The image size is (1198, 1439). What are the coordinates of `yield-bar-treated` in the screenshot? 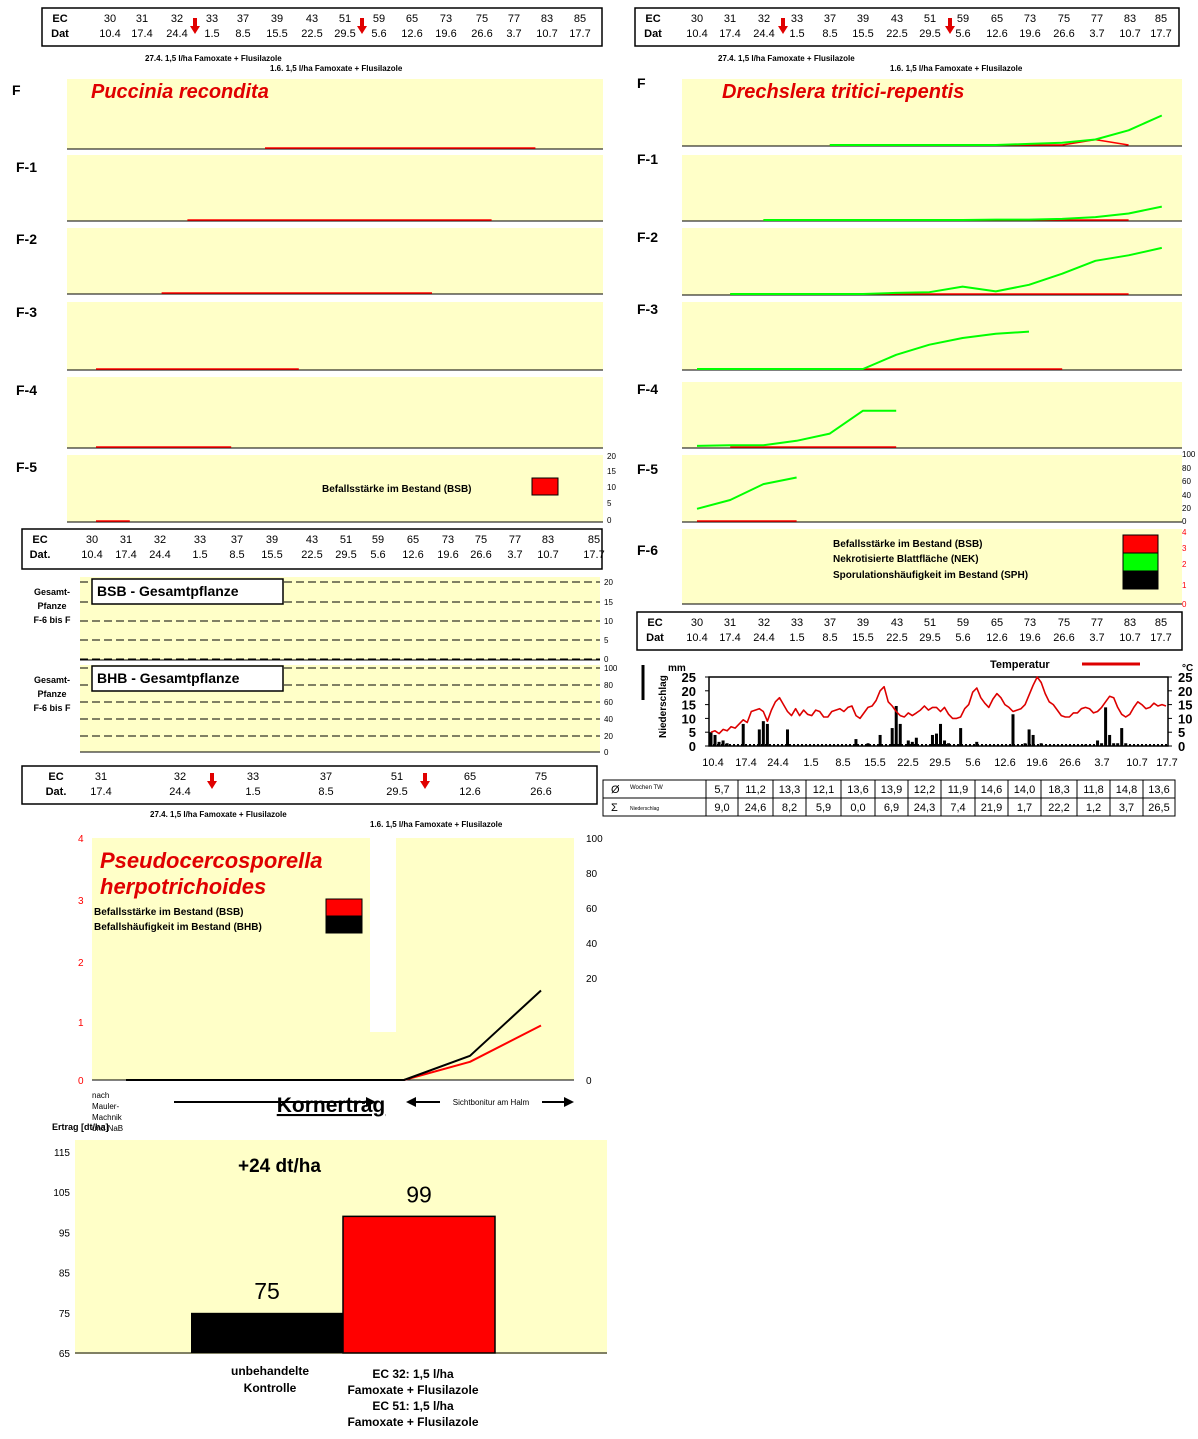 It's located at (419, 1284).